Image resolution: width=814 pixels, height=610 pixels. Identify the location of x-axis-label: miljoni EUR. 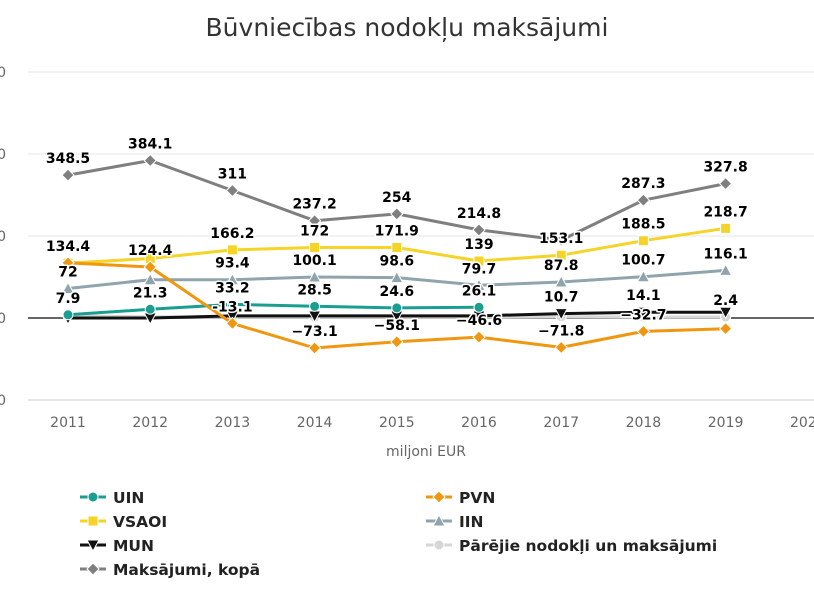
(426, 452).